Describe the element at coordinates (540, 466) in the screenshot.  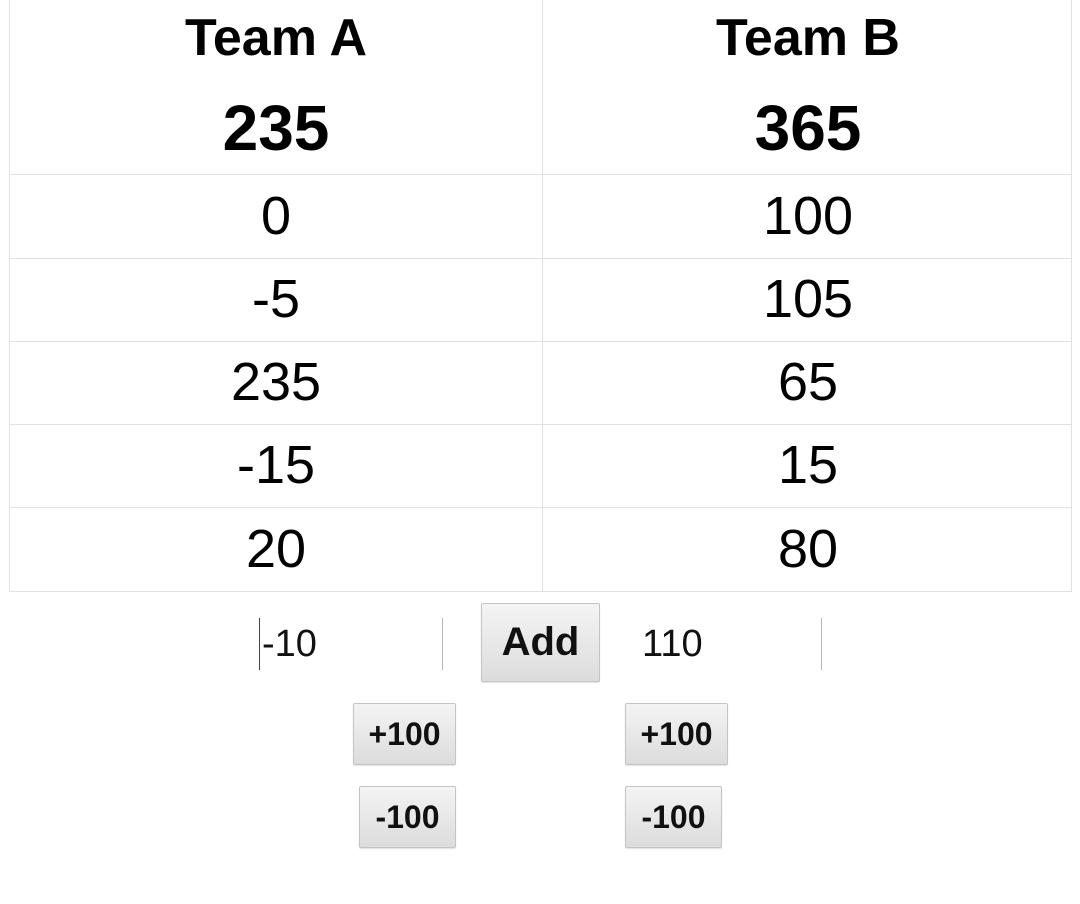
I see `round-row: -15 15` at that location.